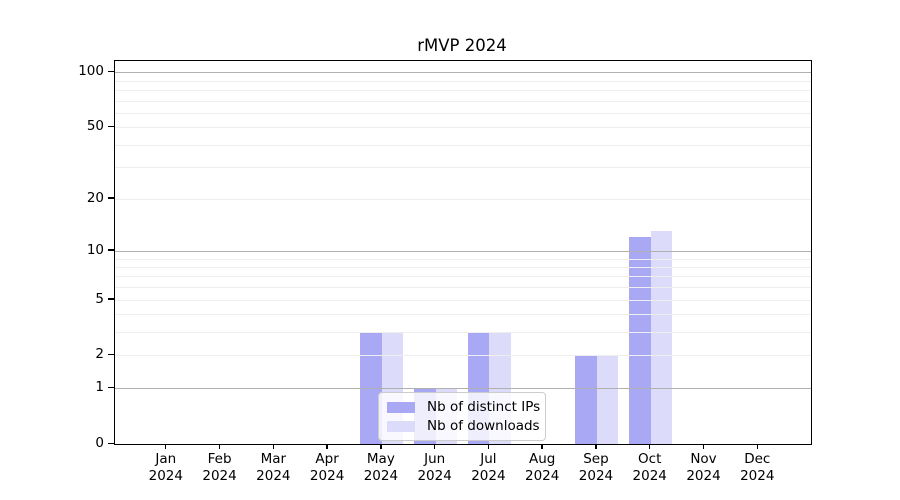 This screenshot has width=900, height=500. What do you see at coordinates (401, 407) in the screenshot?
I see `distinct-ips-swatch-icon` at bounding box center [401, 407].